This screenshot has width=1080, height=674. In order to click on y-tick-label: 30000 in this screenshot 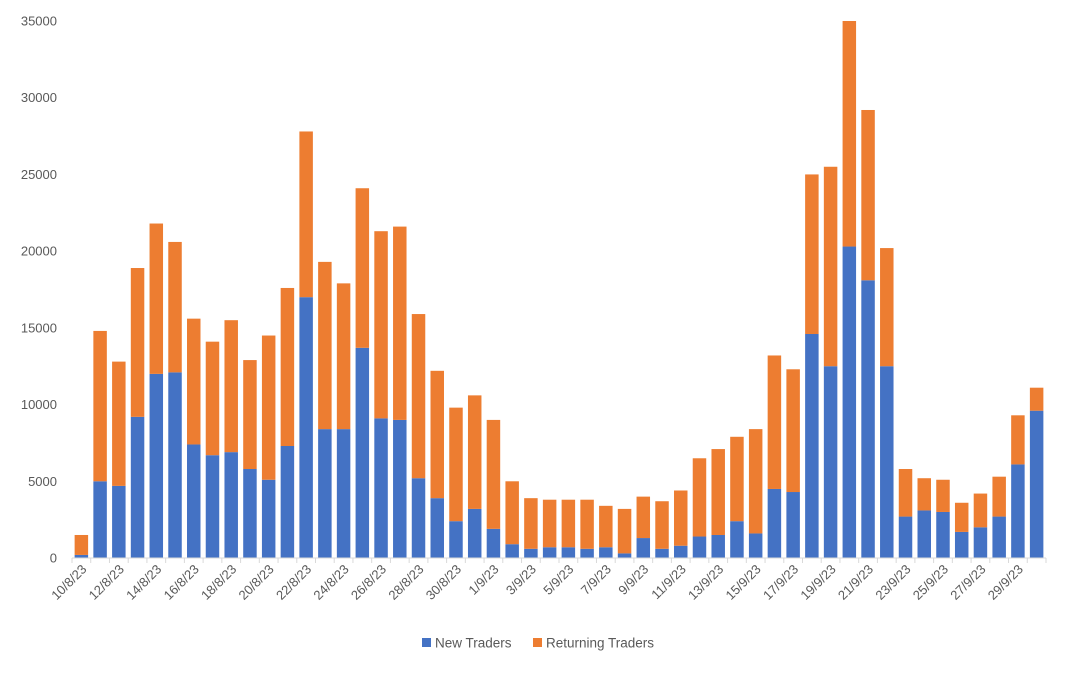, I will do `click(39, 97)`.